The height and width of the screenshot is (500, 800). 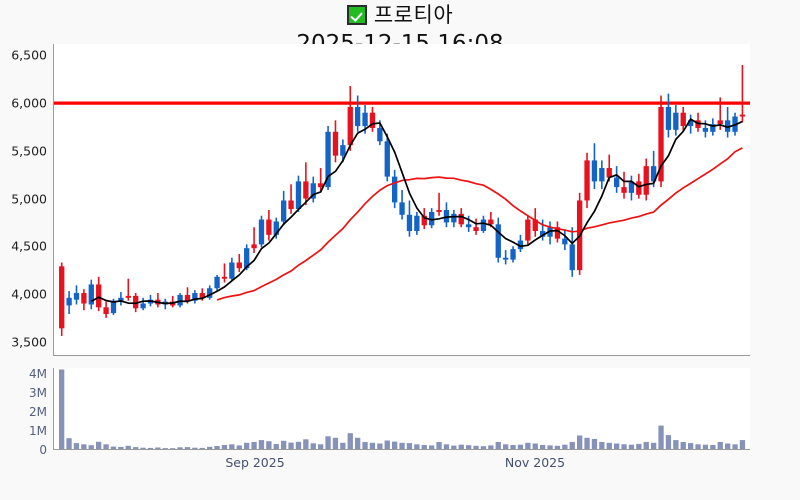 I want to click on title-row: 프로티아, so click(x=400, y=15).